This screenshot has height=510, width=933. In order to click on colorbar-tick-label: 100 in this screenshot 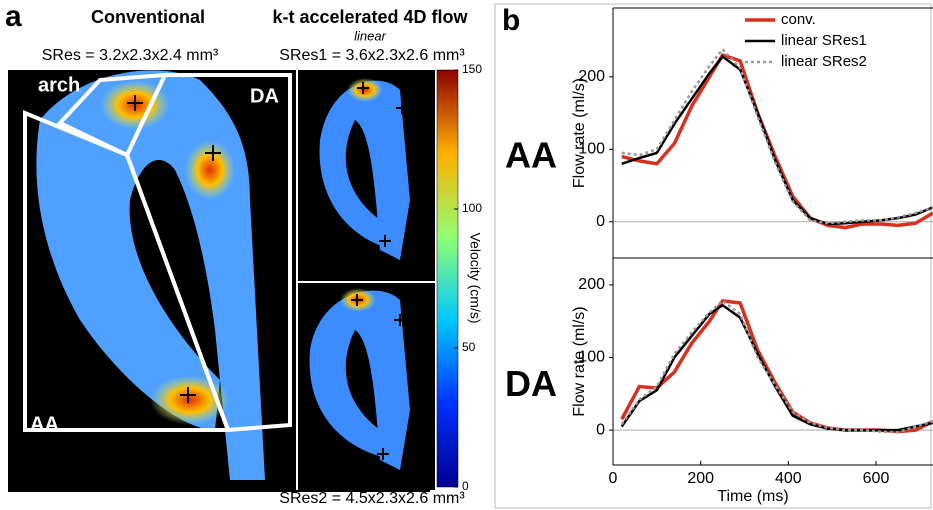, I will do `click(472, 208)`.